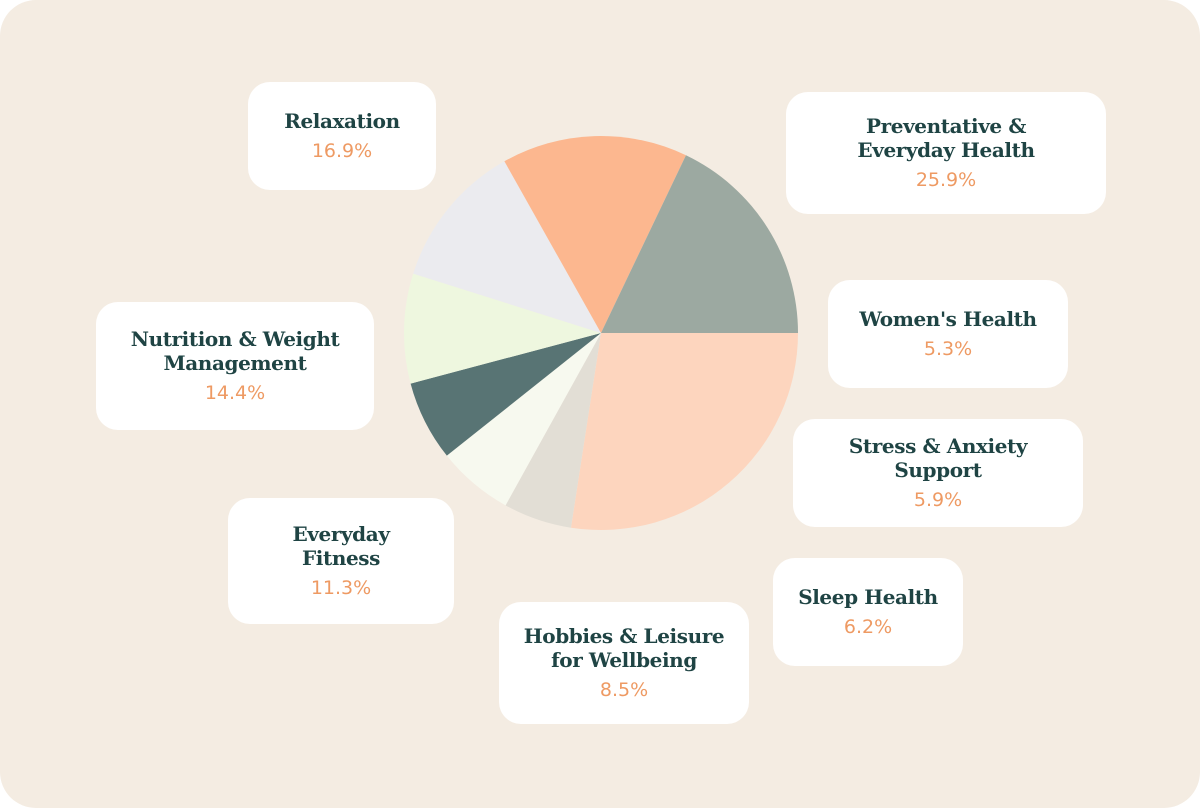 Image resolution: width=1200 pixels, height=808 pixels. I want to click on card-value: 6.2%, so click(868, 627).